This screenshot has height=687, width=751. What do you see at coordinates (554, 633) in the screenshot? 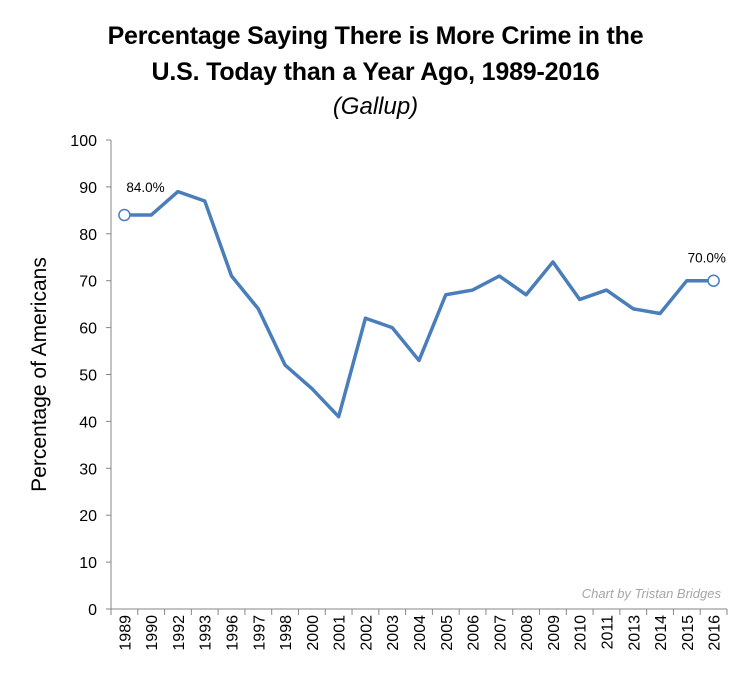
I see `x-tick-label: 2009` at bounding box center [554, 633].